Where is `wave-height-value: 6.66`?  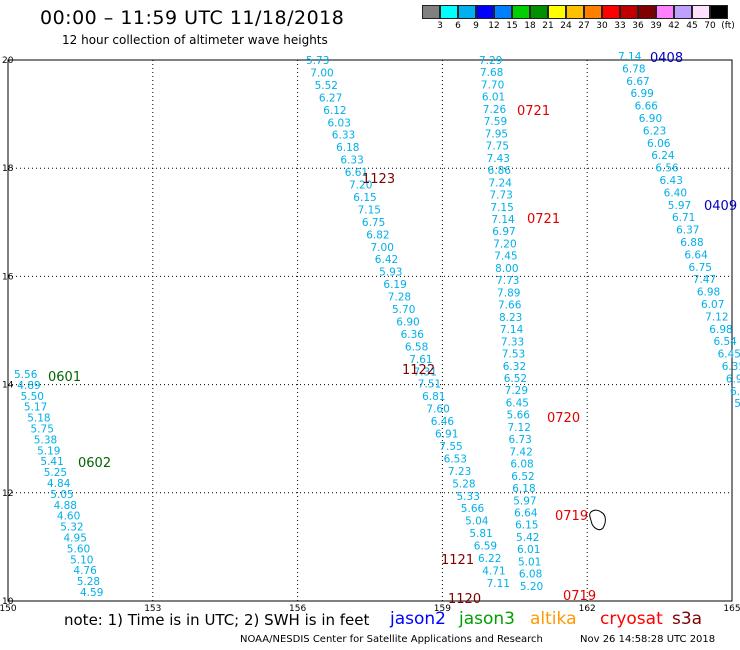 wave-height-value: 6.66 is located at coordinates (647, 107).